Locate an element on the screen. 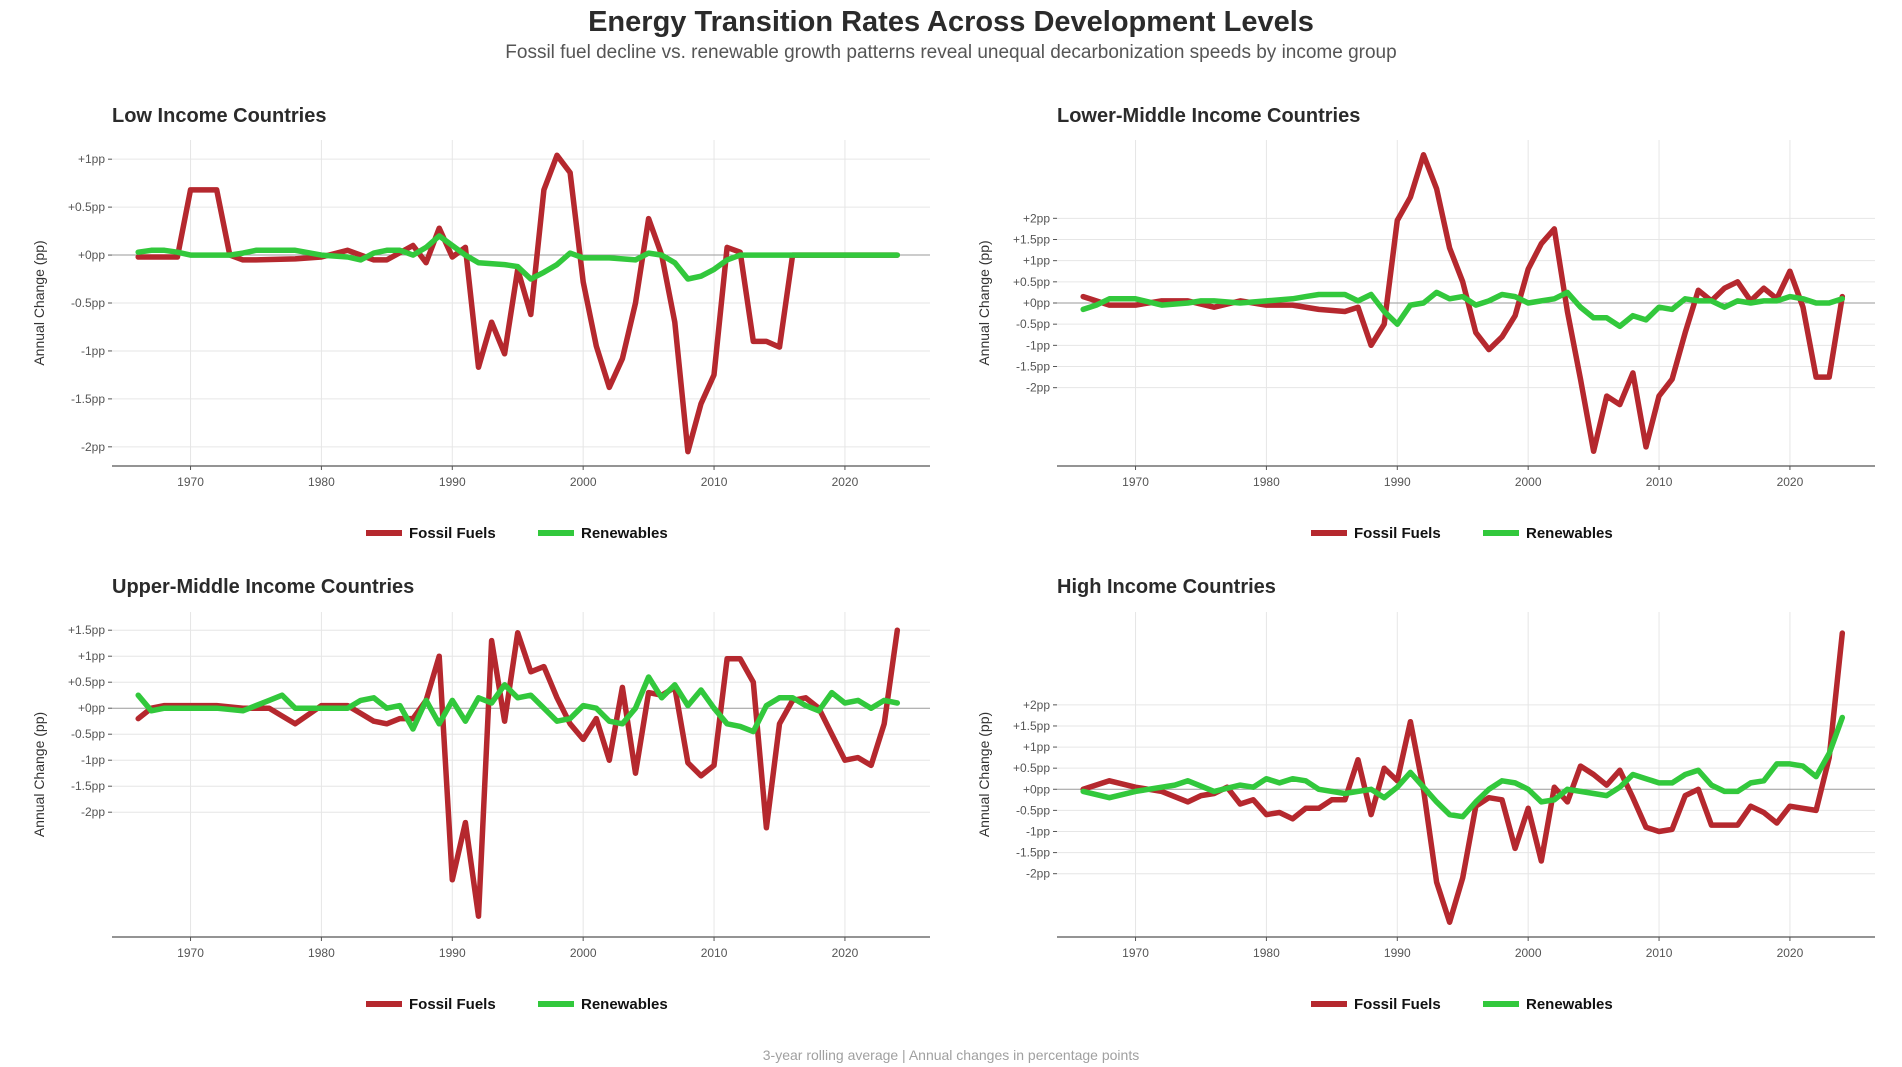  panel-title: High Income Countries is located at coordinates (1166, 587).